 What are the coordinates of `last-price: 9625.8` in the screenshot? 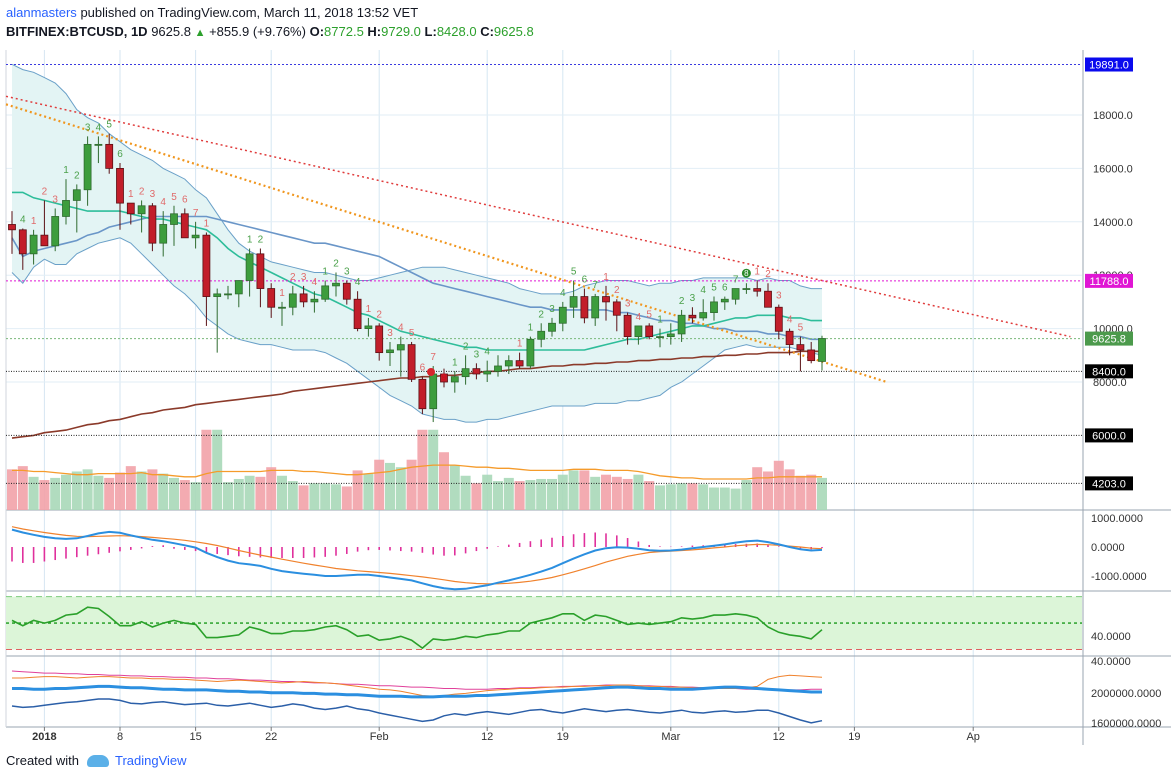 It's located at (171, 31).